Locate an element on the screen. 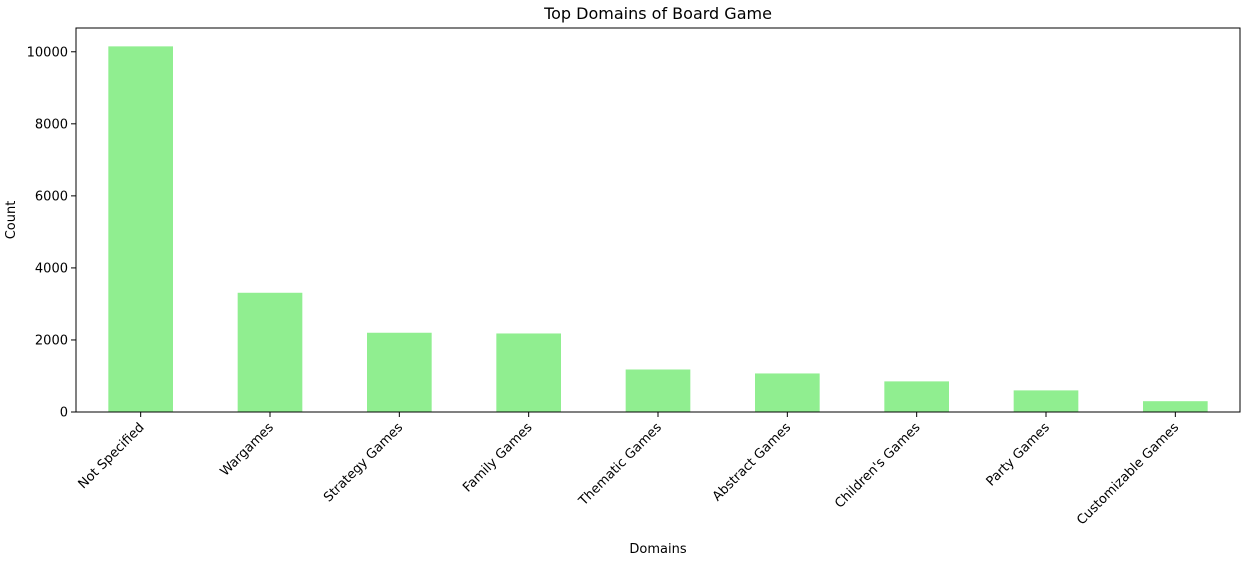  x-tick-label: Wargames is located at coordinates (247, 449).